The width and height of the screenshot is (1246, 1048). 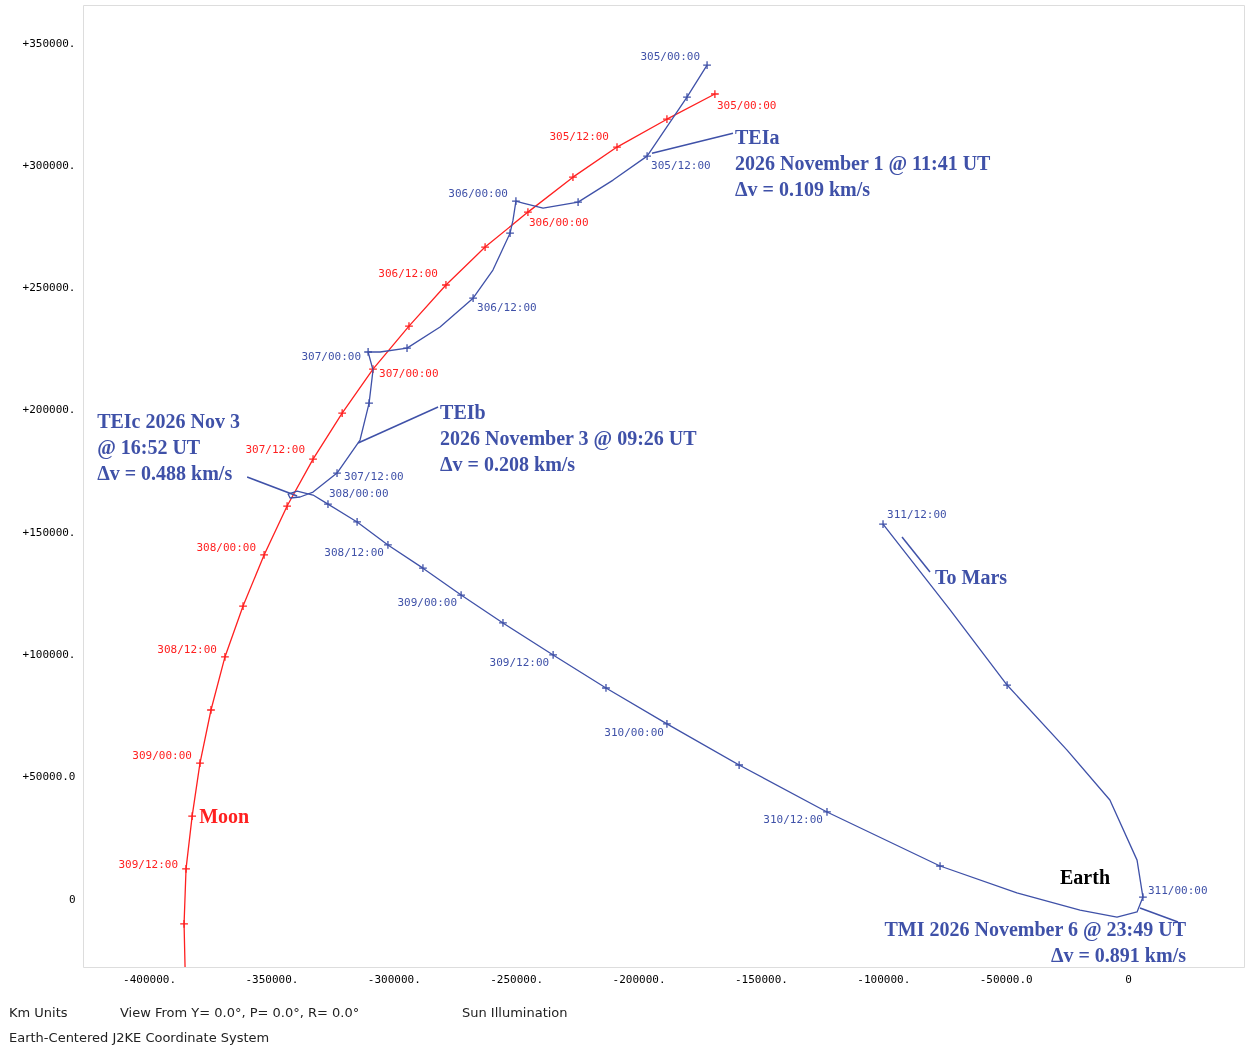 I want to click on x-tick-label: -250000., so click(x=517, y=979).